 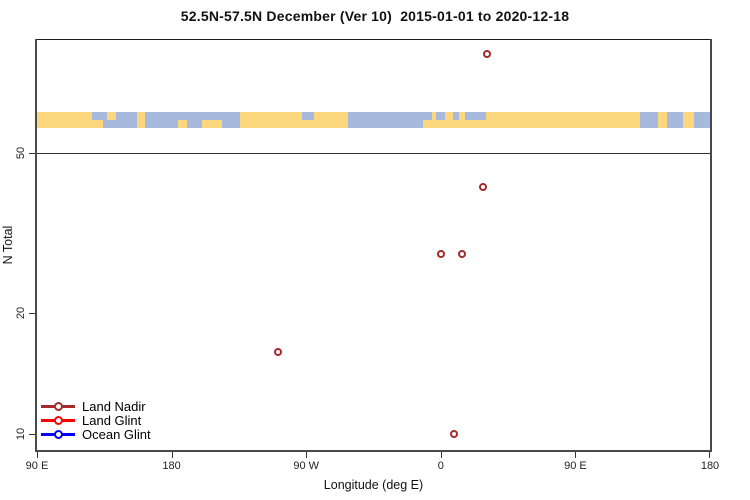 I want to click on legend: Land Nadir Land Glint Ocean Glint, so click(x=96, y=420).